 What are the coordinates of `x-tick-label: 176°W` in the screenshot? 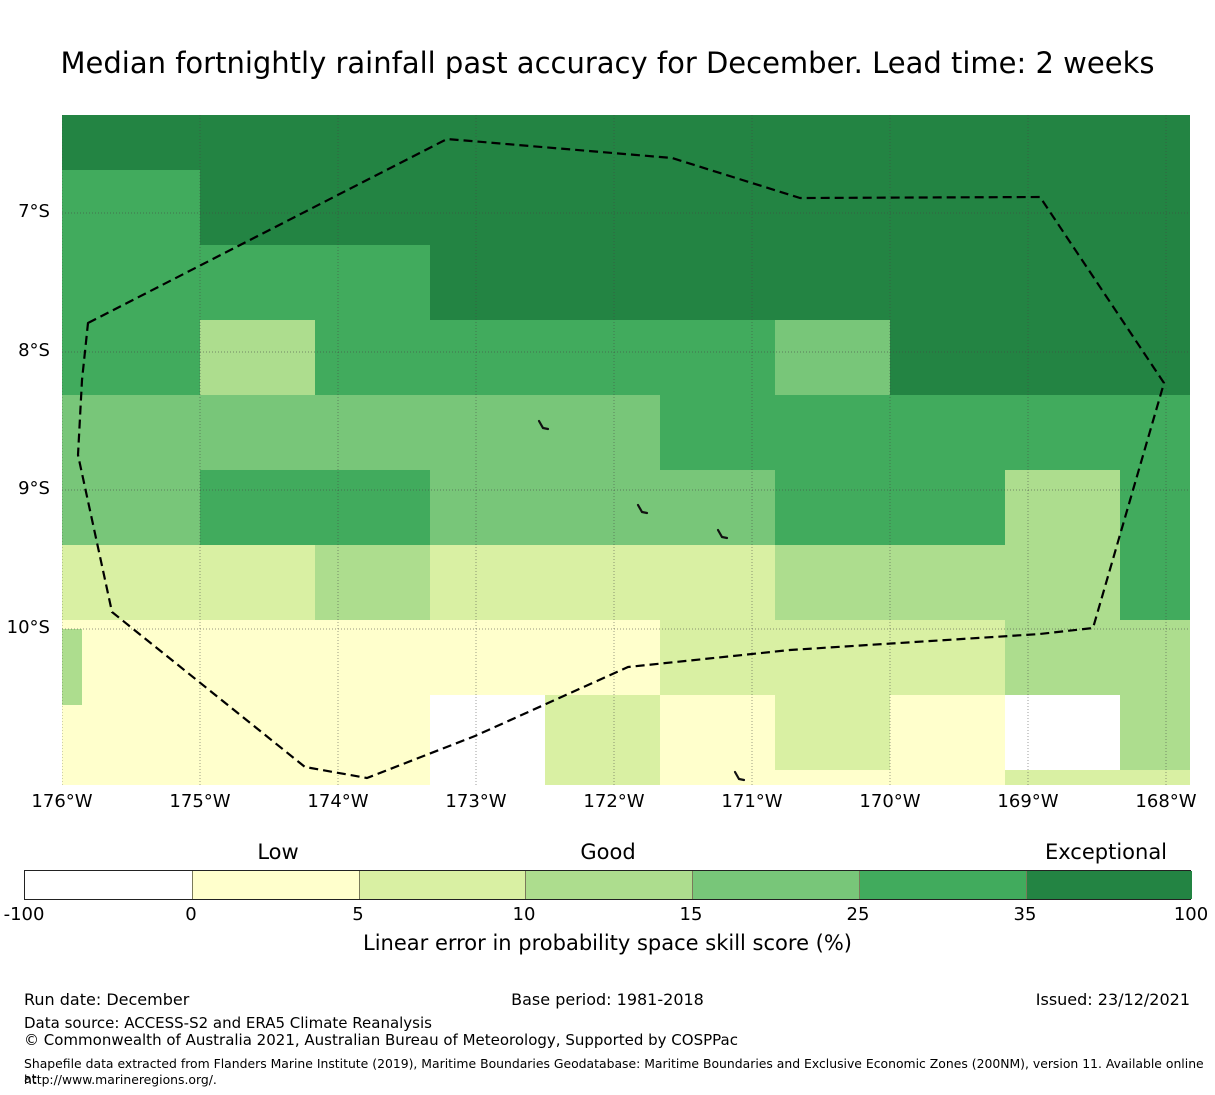 It's located at (62, 801).